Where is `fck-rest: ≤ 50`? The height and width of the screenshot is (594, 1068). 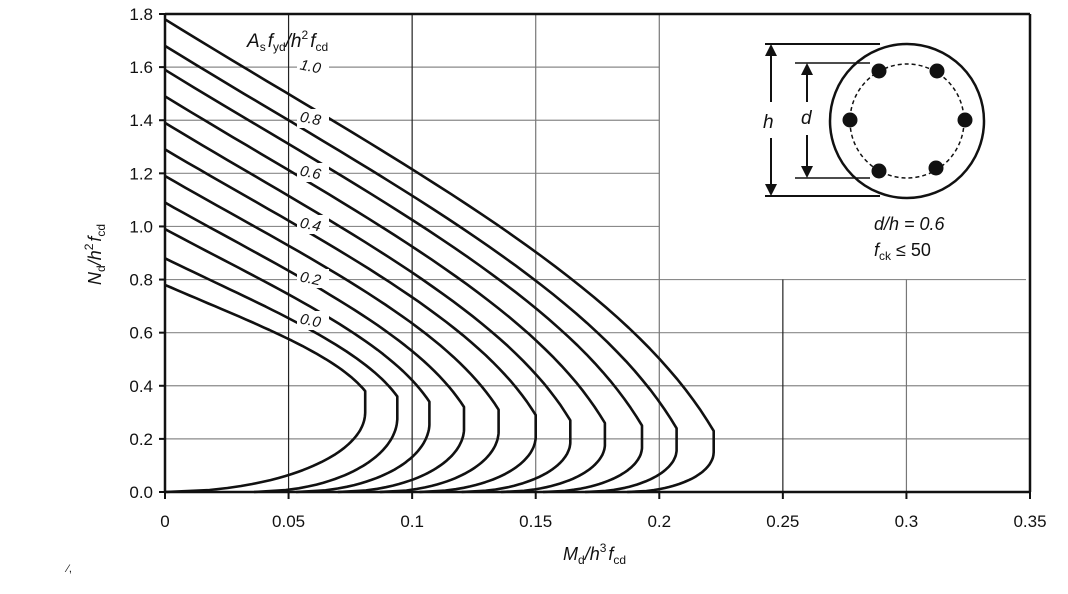 fck-rest: ≤ 50 is located at coordinates (911, 250).